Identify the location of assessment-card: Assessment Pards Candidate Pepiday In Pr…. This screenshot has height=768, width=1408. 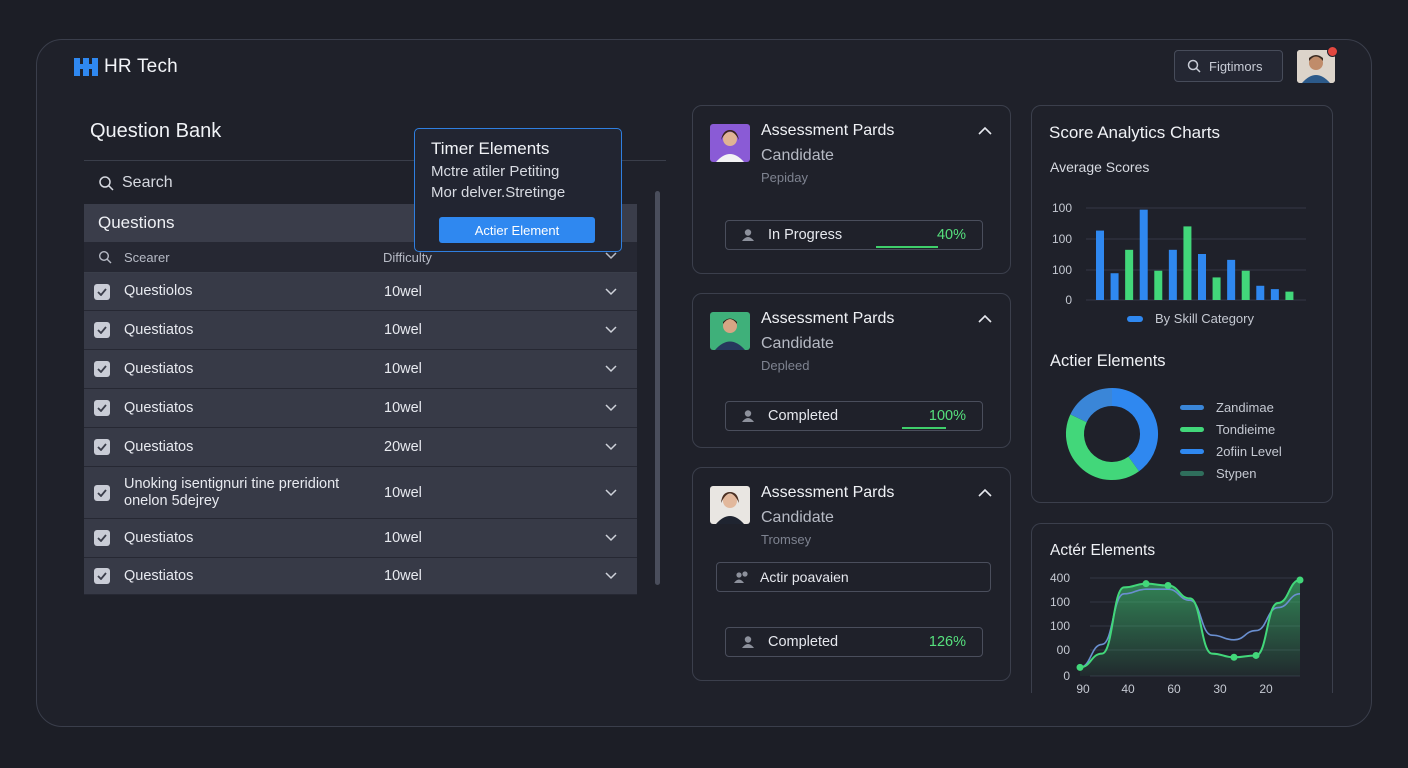
(851, 189).